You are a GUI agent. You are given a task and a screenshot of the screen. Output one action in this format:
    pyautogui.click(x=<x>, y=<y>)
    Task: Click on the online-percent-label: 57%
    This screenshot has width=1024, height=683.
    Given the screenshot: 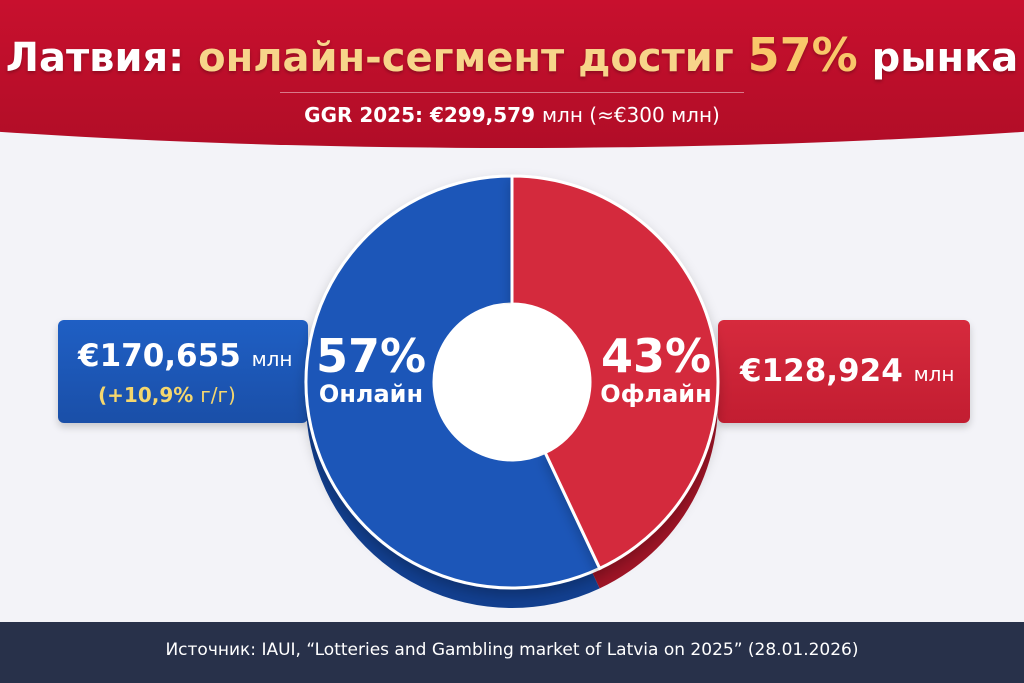 What is the action you would take?
    pyautogui.click(x=371, y=356)
    